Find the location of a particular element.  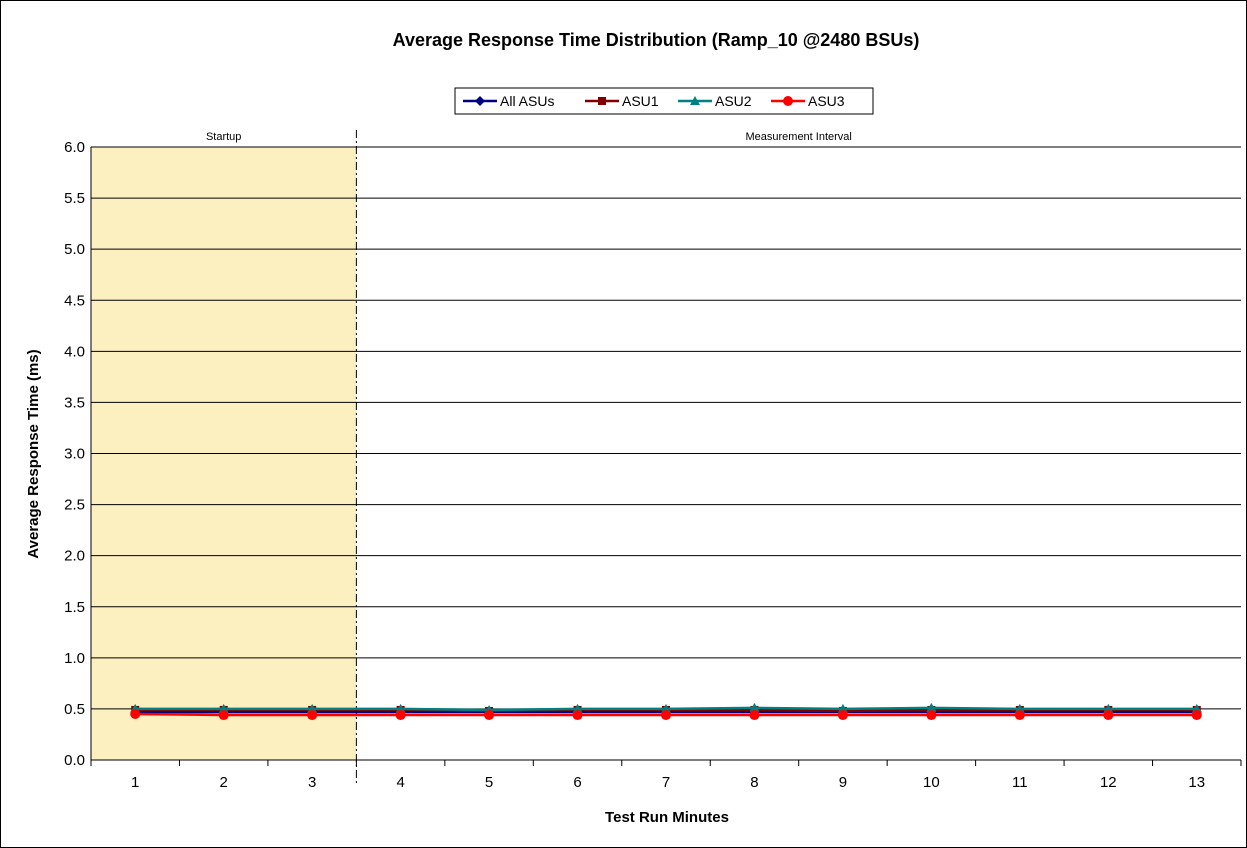

y-tick-label: 5.5 is located at coordinates (74, 198).